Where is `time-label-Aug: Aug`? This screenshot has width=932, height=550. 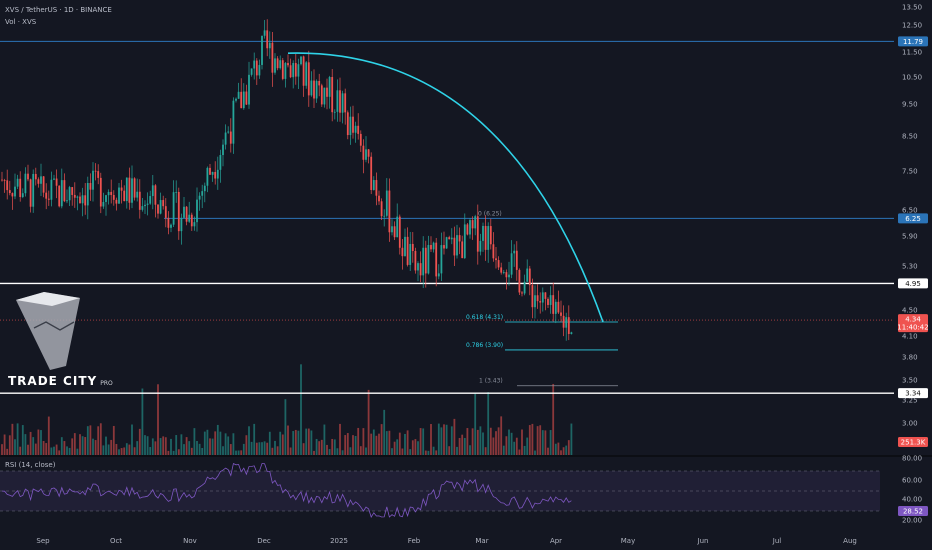 time-label-Aug: Aug is located at coordinates (850, 541).